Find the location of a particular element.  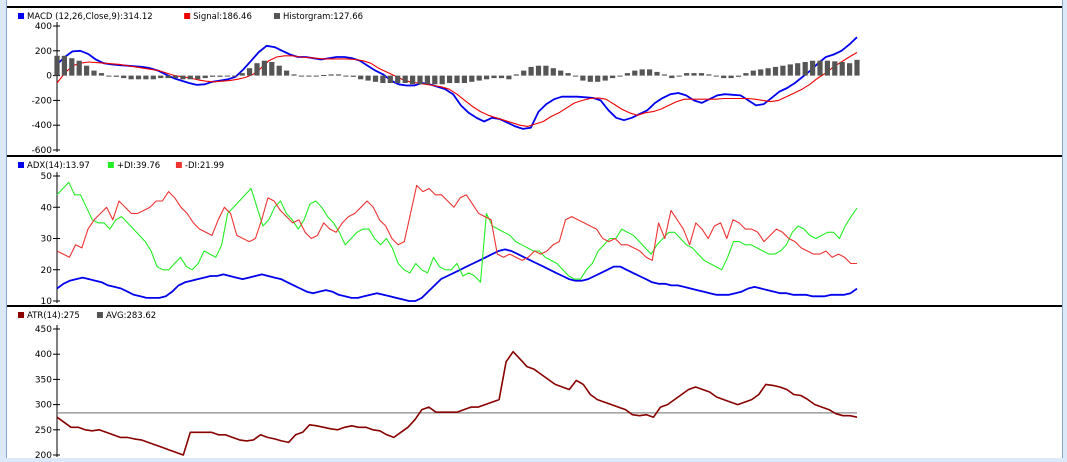

y-tick-label: -200 is located at coordinates (42, 101).